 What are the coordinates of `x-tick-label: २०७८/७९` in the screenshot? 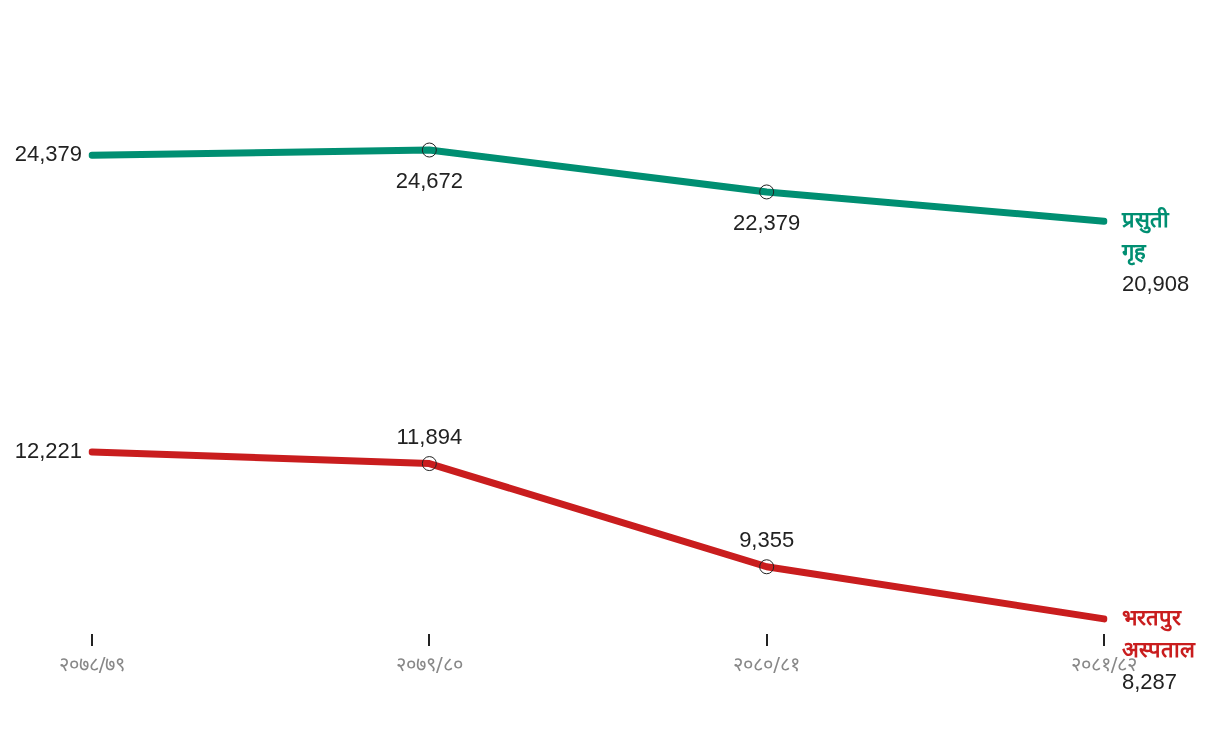 It's located at (92, 664).